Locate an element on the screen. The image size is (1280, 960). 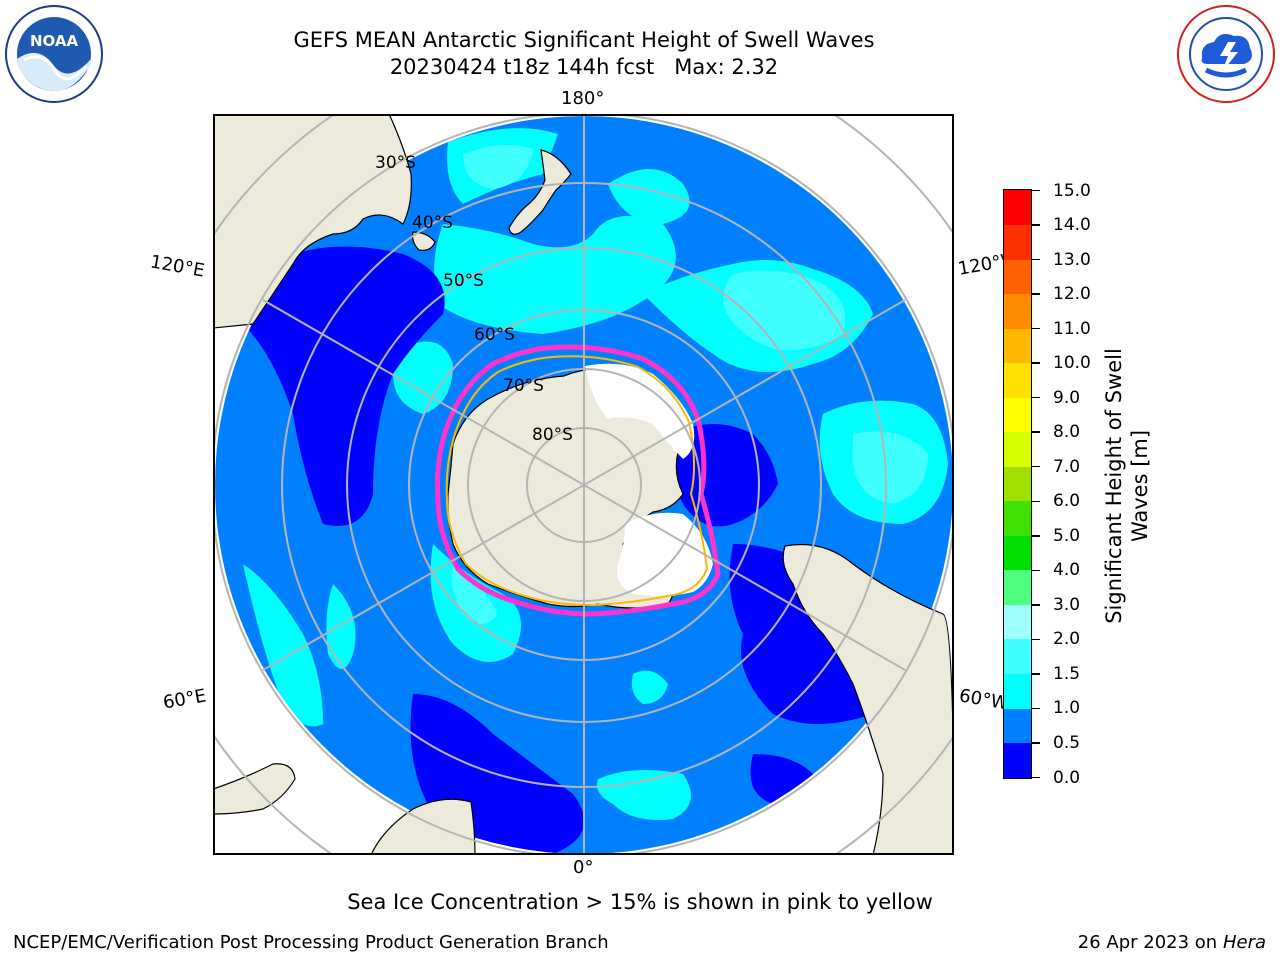
lon-label-60w: 60°W is located at coordinates (981, 699).